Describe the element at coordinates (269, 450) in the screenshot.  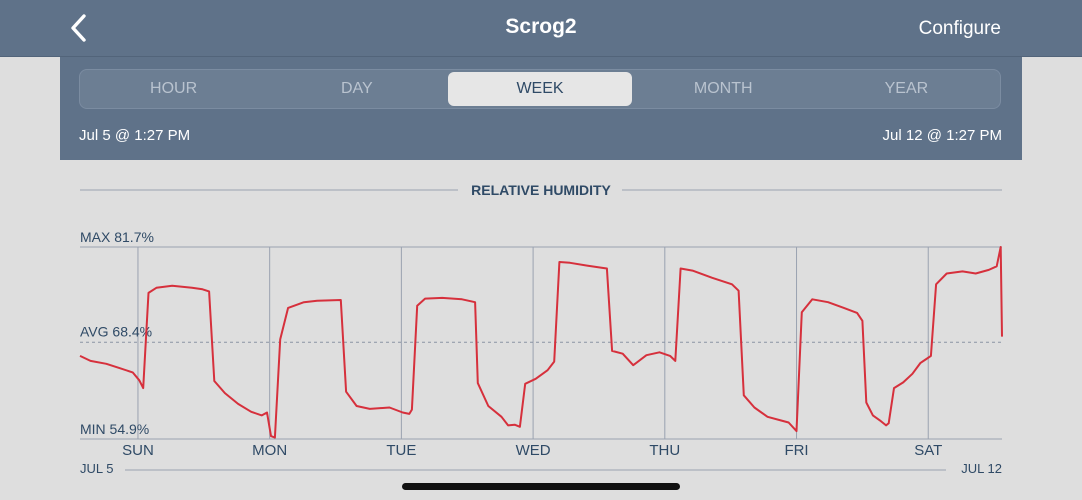
I see `day-tick-label: MON` at that location.